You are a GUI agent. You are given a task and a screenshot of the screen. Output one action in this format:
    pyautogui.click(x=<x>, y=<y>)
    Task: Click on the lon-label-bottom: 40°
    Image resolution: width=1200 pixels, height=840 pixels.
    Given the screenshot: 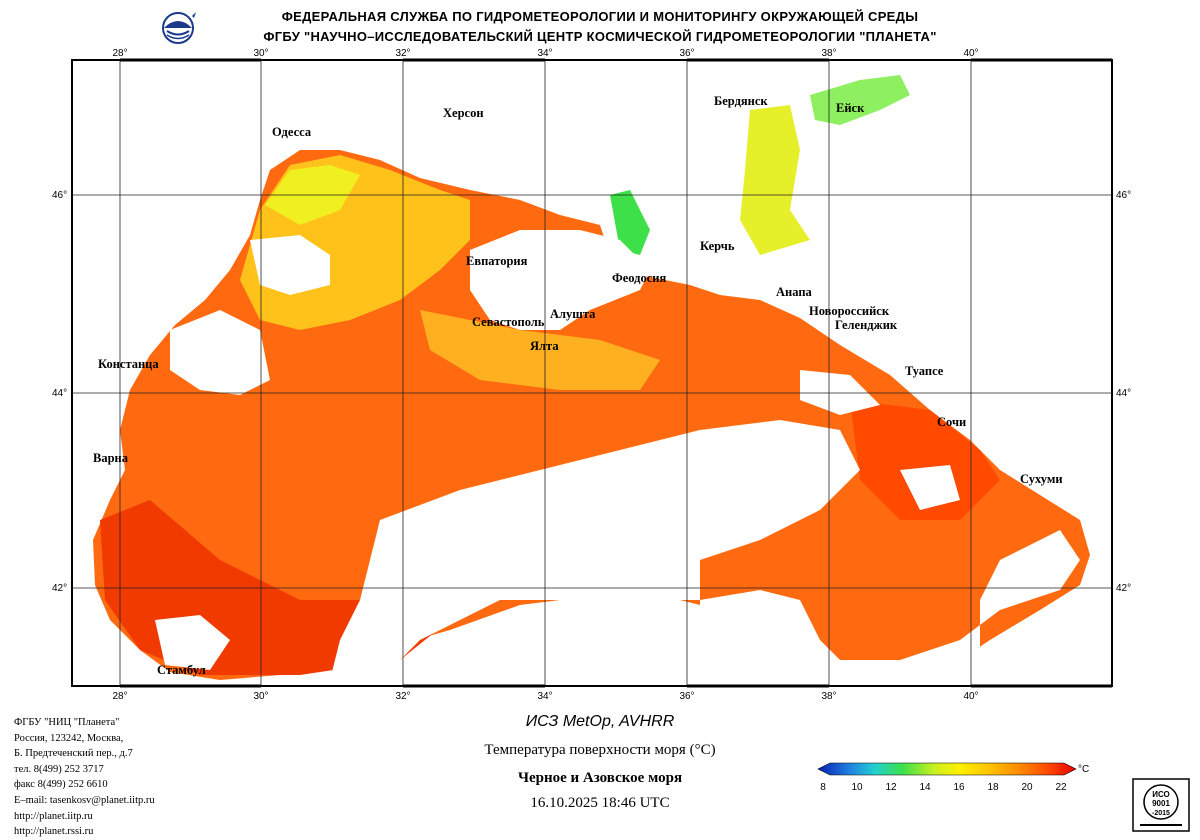 What is the action you would take?
    pyautogui.click(x=970, y=696)
    